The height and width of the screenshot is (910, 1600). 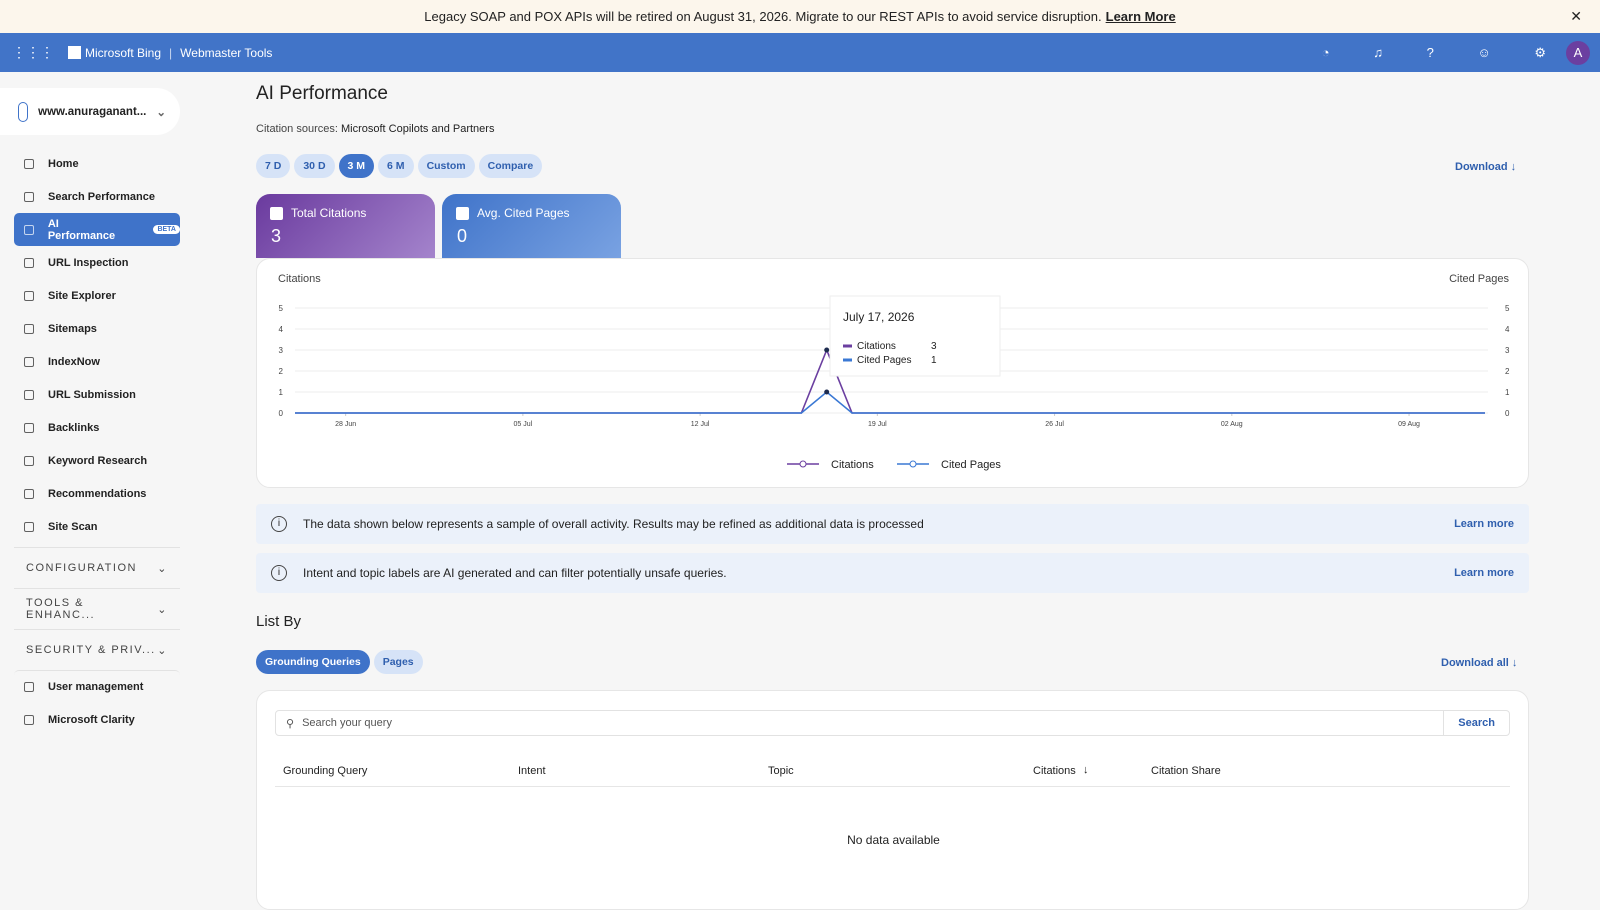 What do you see at coordinates (347, 723) in the screenshot?
I see `search-input: Search your query` at bounding box center [347, 723].